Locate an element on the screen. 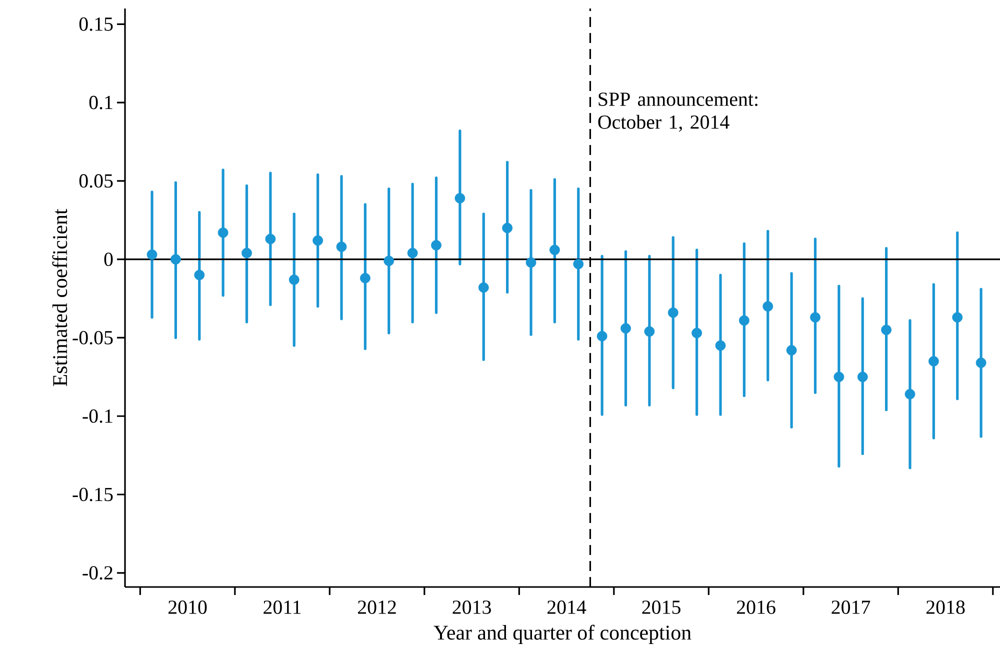  x-tick-label: 2012 is located at coordinates (377, 607).